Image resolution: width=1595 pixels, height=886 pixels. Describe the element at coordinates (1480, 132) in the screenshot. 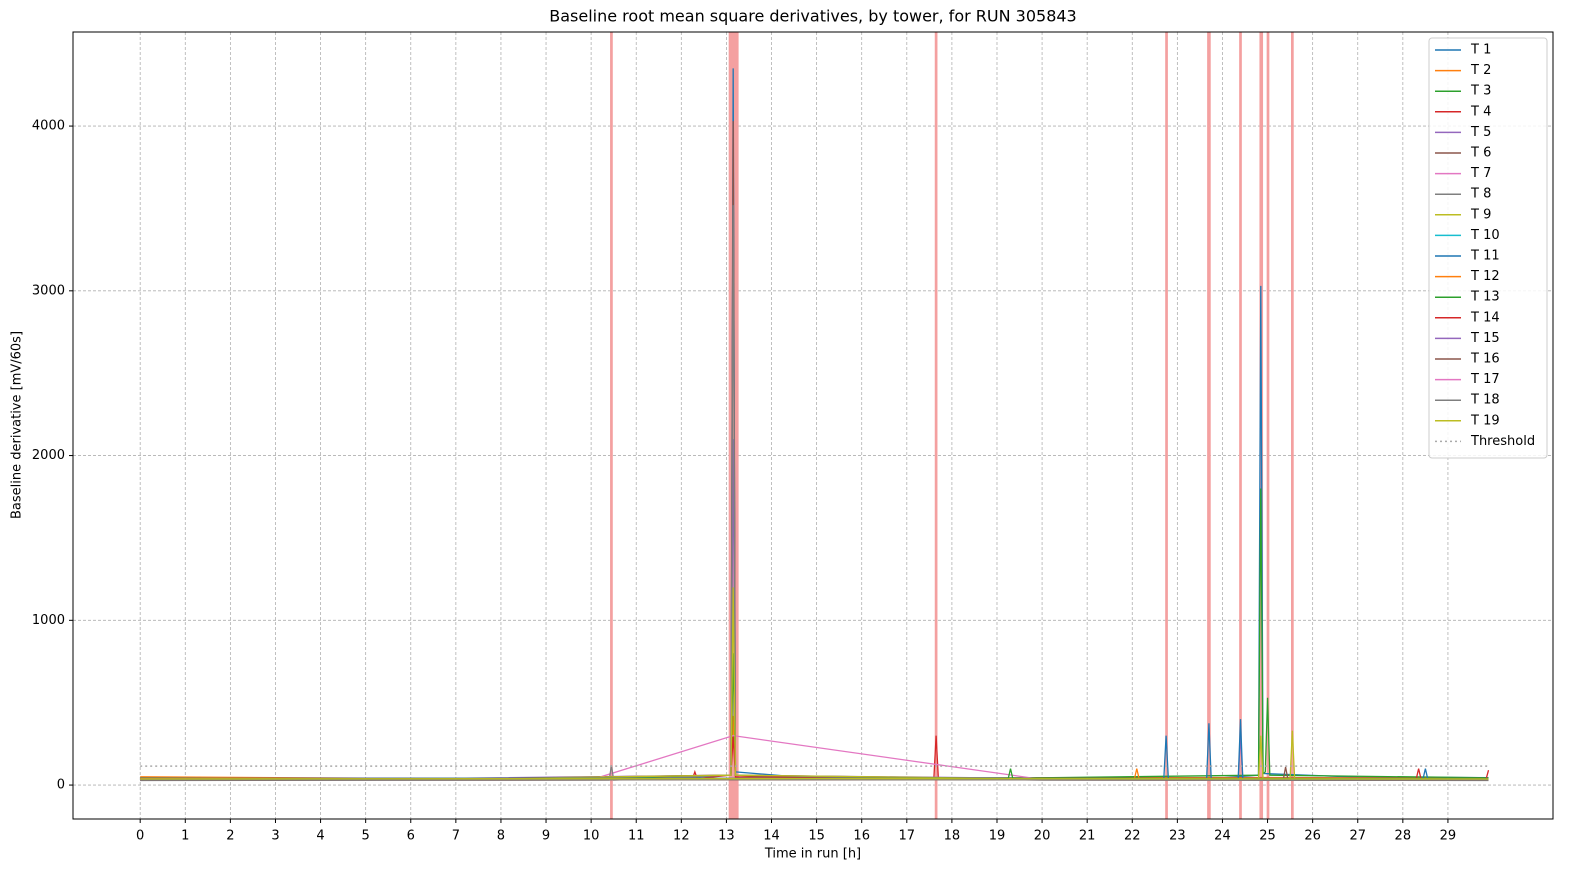

I see `legend-label: T 5` at that location.